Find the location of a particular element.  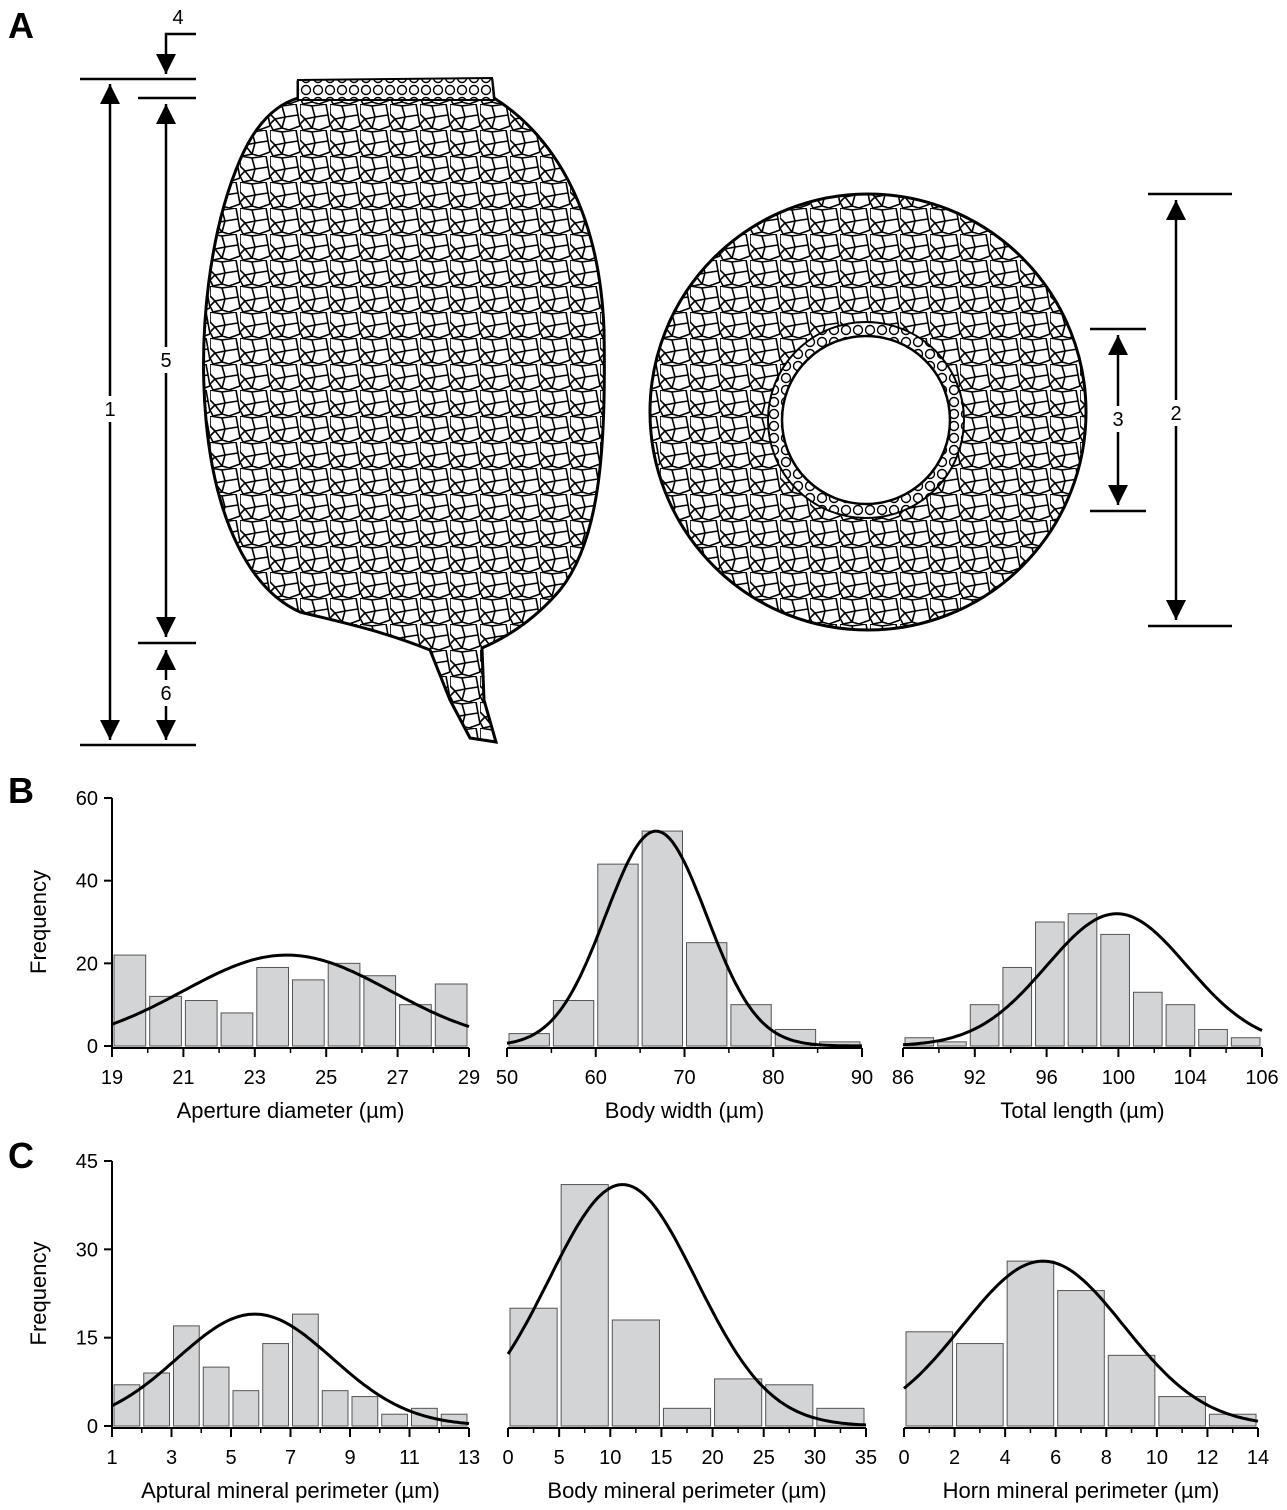

x-tick-label: 25 is located at coordinates (326, 1078).